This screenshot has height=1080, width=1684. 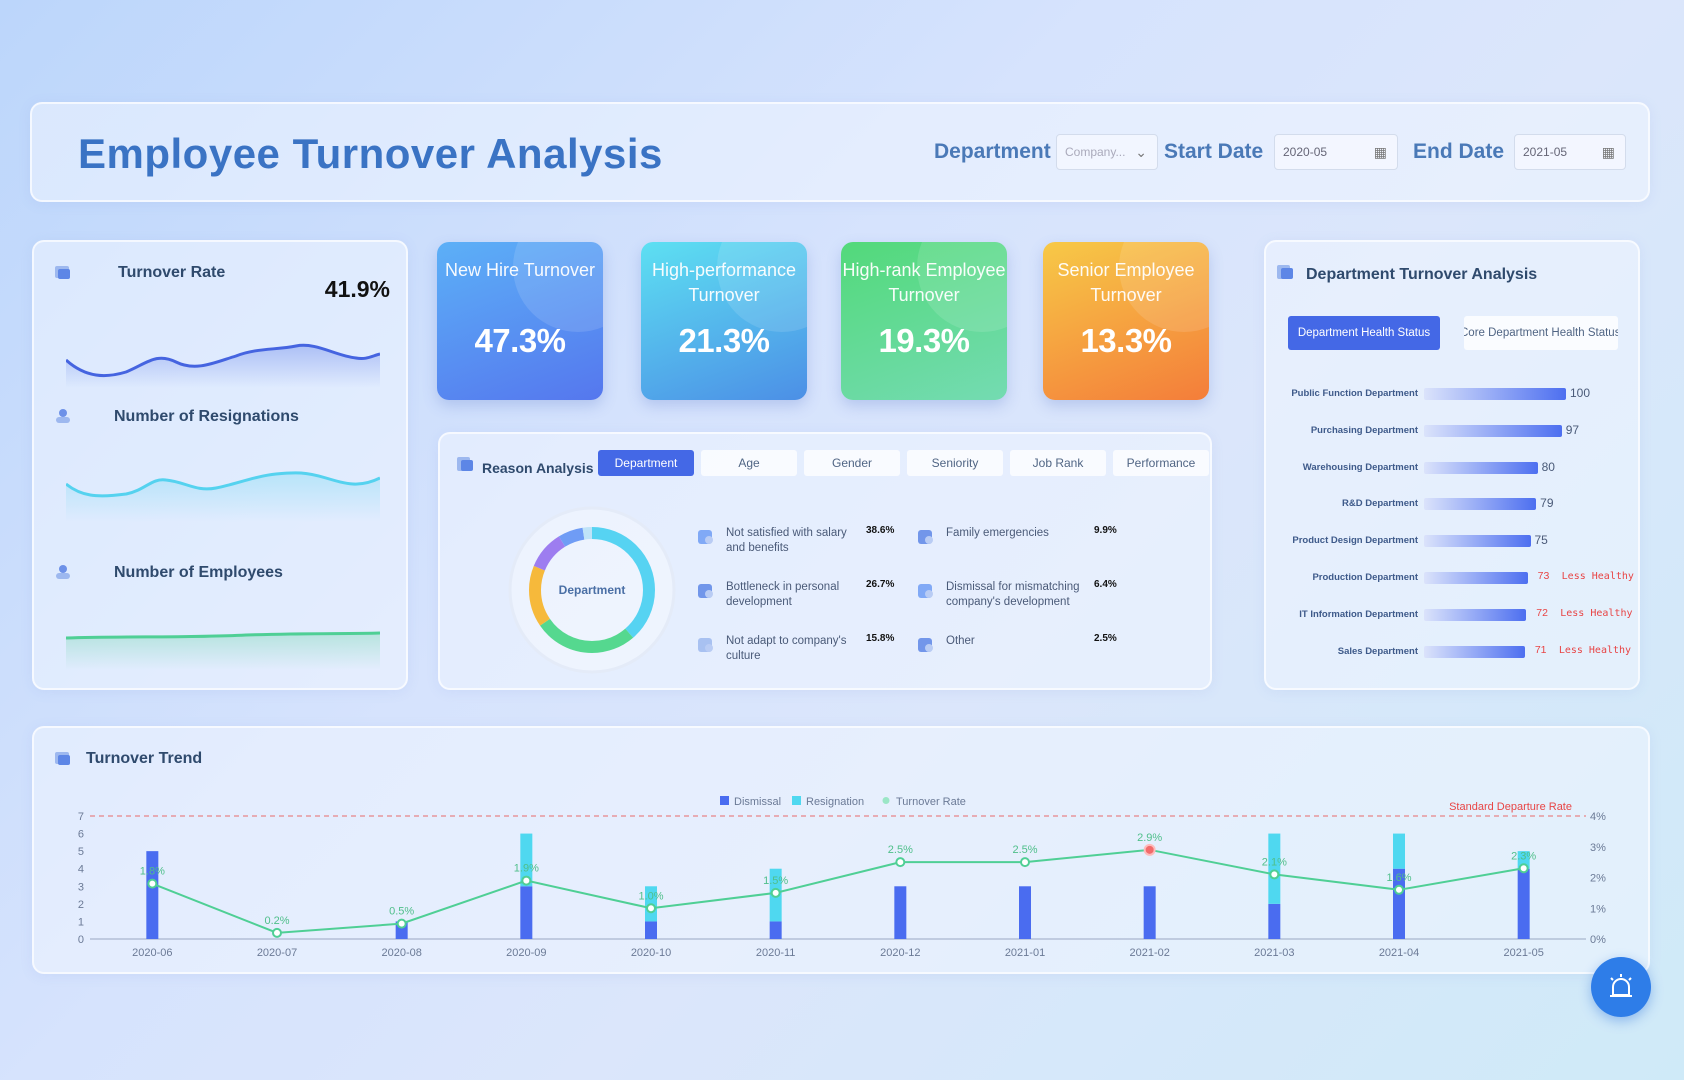 I want to click on alarm-button, so click(x=1621, y=987).